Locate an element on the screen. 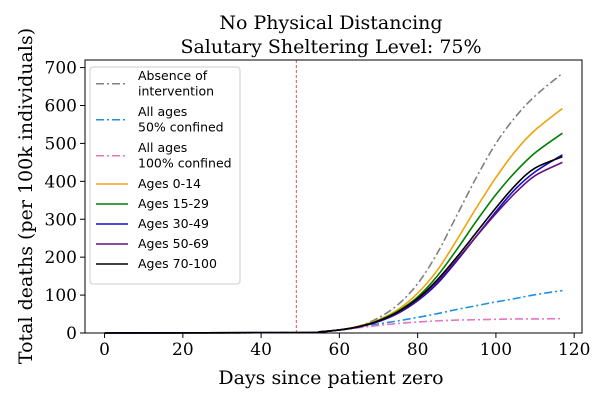 This screenshot has height=400, width=600. y-axis-label: Total deaths (per 100k individuals) is located at coordinates (26, 196).